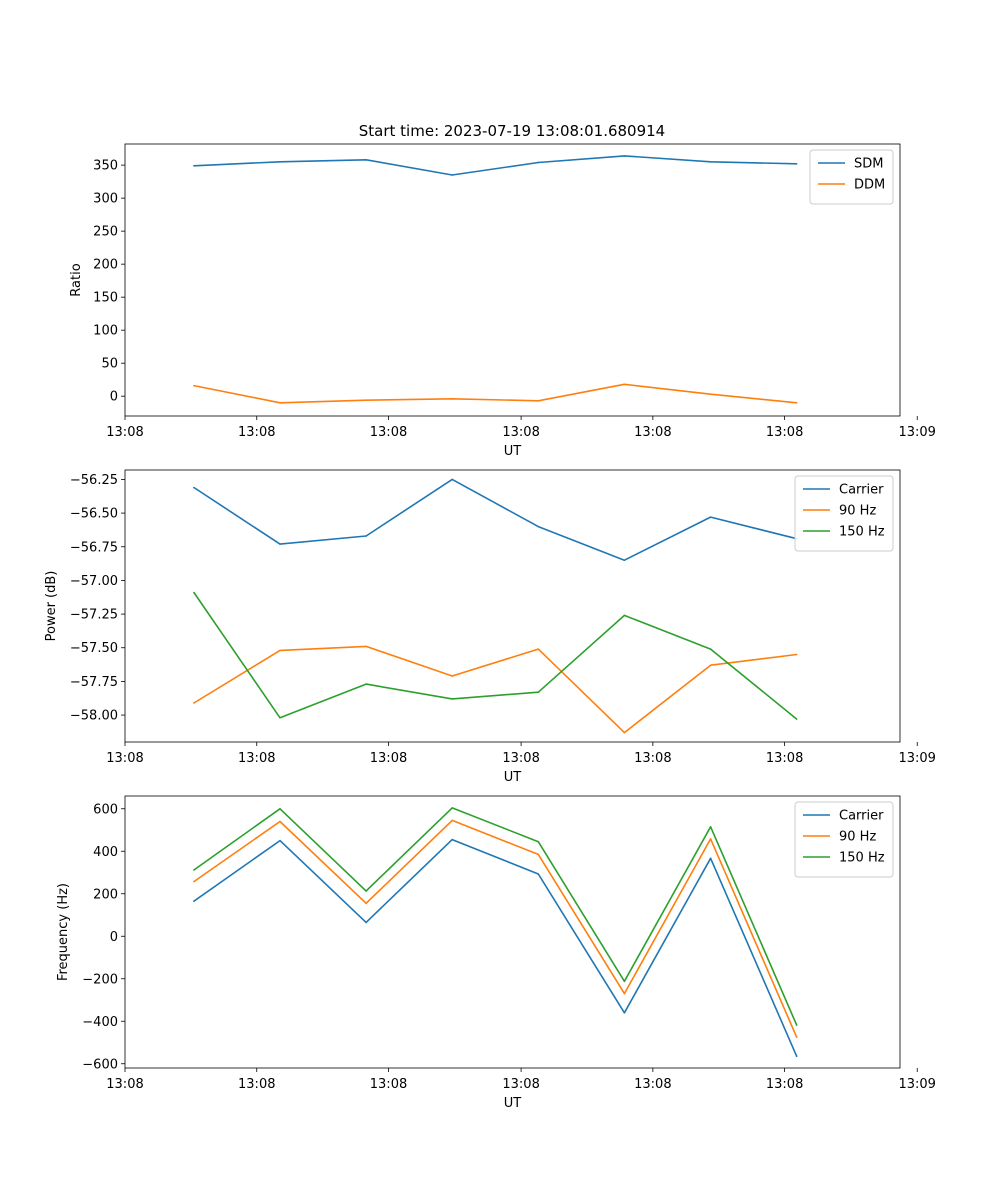 The height and width of the screenshot is (1200, 1000). Describe the element at coordinates (100, 979) in the screenshot. I see `y-tick-label: −200` at that location.